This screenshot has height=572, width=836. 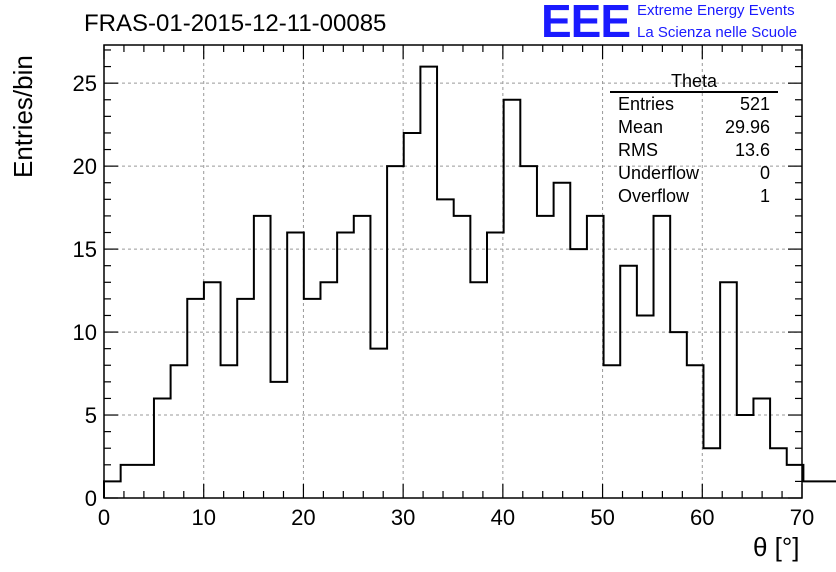 What do you see at coordinates (764, 173) in the screenshot?
I see `stats-value: 0` at bounding box center [764, 173].